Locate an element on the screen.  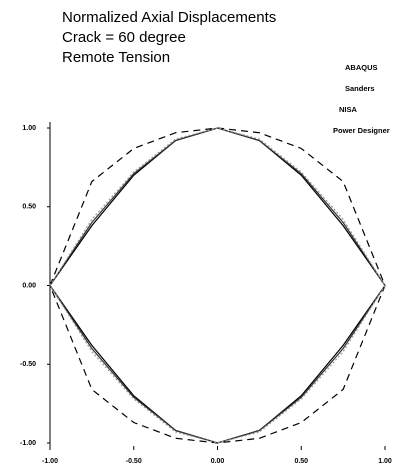
y-tick-label: 0.50 is located at coordinates (29, 207).